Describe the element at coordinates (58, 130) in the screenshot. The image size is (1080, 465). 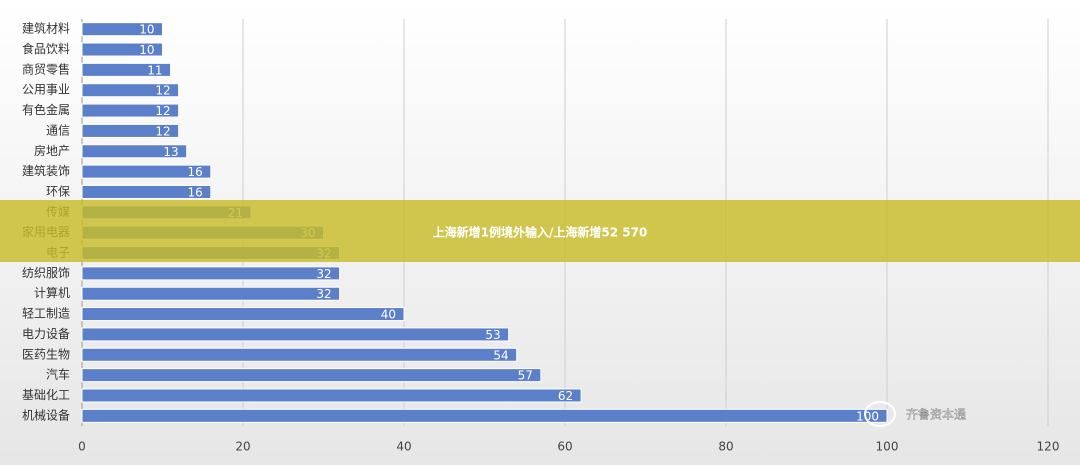
I see `y-tick-label: 通信` at that location.